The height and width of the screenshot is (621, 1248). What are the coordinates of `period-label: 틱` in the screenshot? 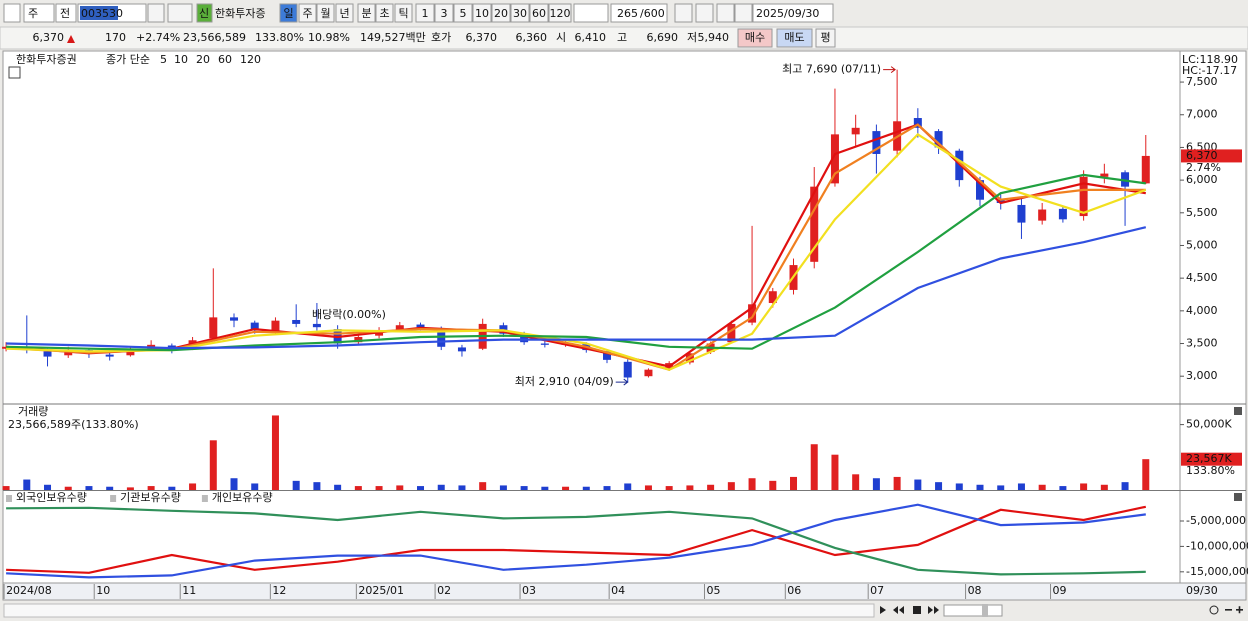 It's located at (403, 13).